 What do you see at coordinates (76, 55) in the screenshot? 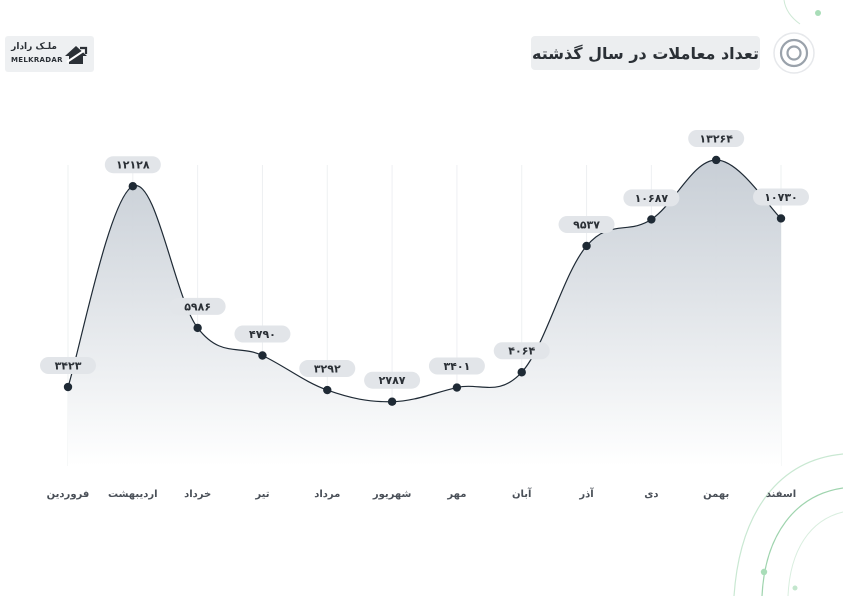
I see `house-arrow-icon` at bounding box center [76, 55].